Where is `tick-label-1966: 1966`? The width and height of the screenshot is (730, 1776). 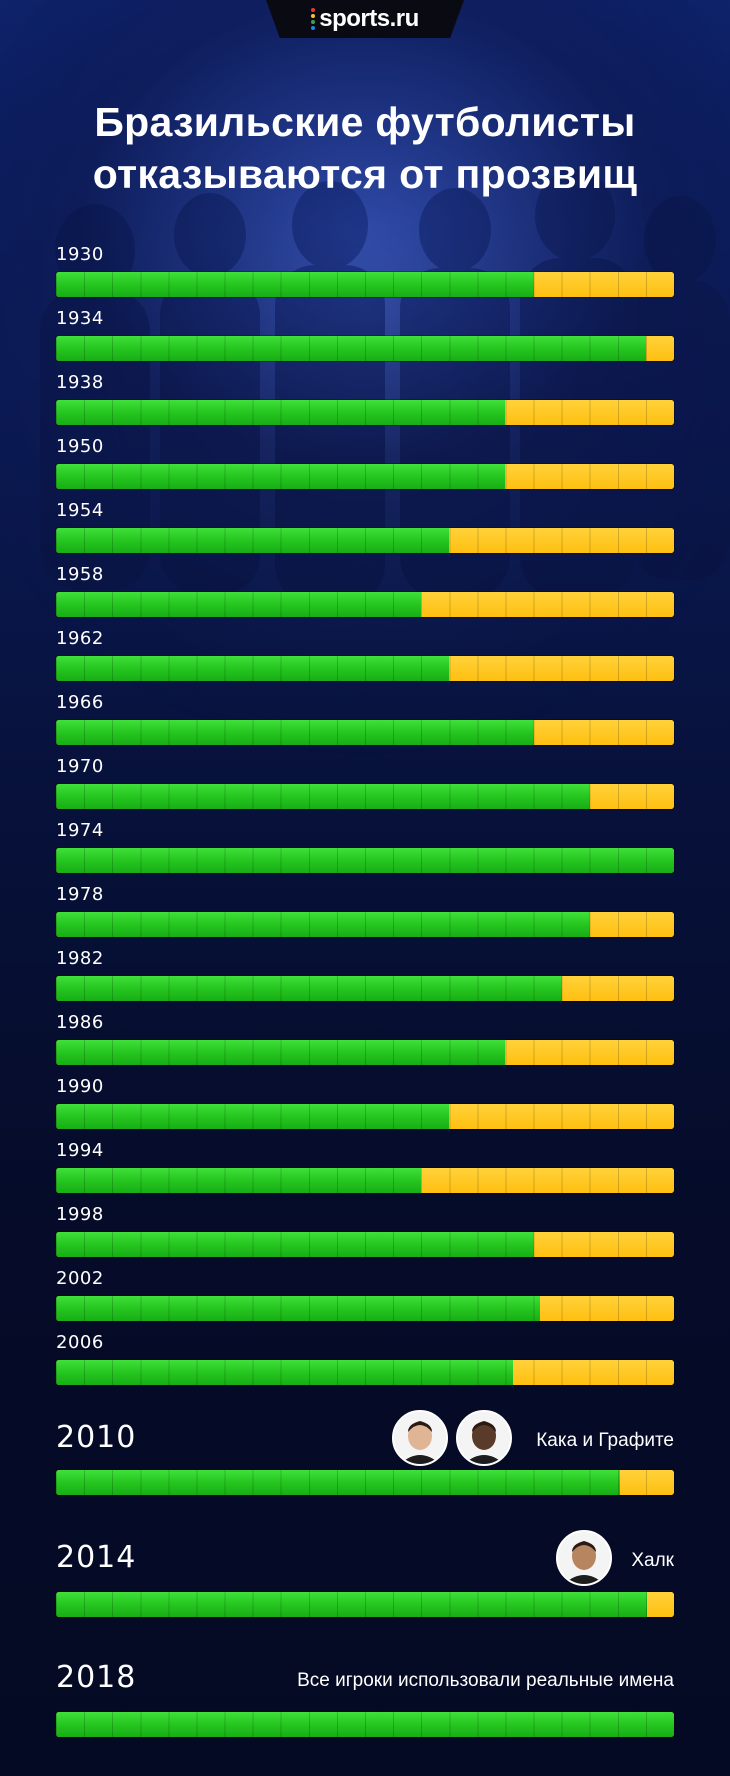 tick-label-1966: 1966 is located at coordinates (80, 702).